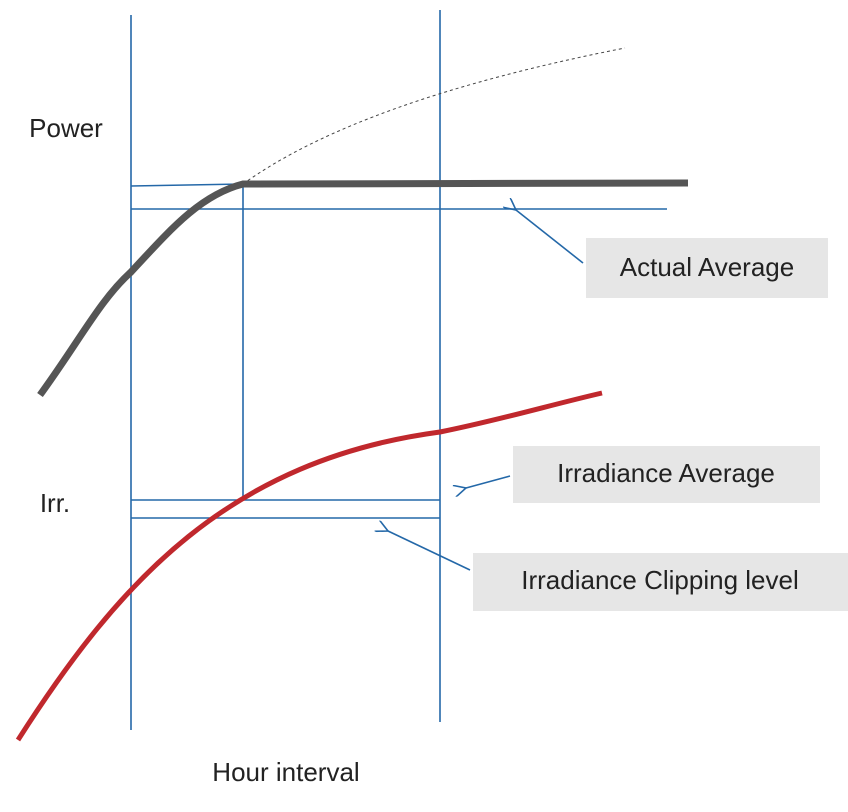 The height and width of the screenshot is (812, 848). I want to click on clipping-power-line, so click(187, 185).